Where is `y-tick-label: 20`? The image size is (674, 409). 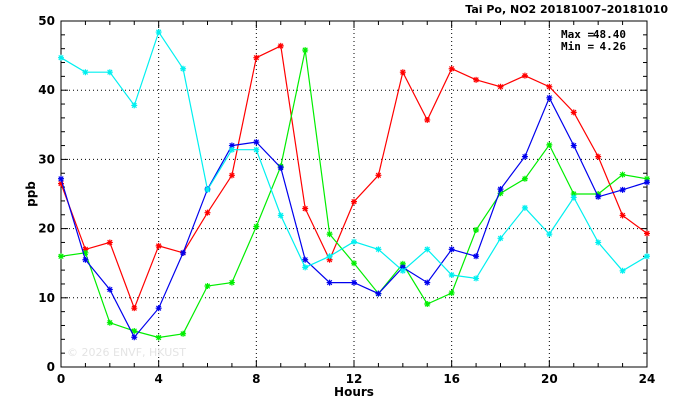
y-tick-label: 20 is located at coordinates (46, 229).